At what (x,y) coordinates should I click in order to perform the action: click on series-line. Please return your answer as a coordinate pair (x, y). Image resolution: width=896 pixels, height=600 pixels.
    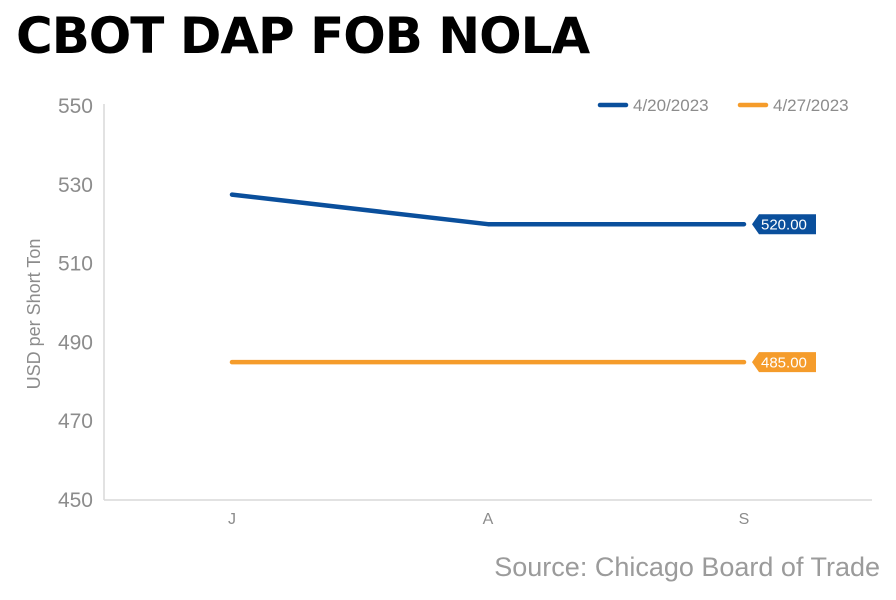
    Looking at the image, I should click on (488, 209).